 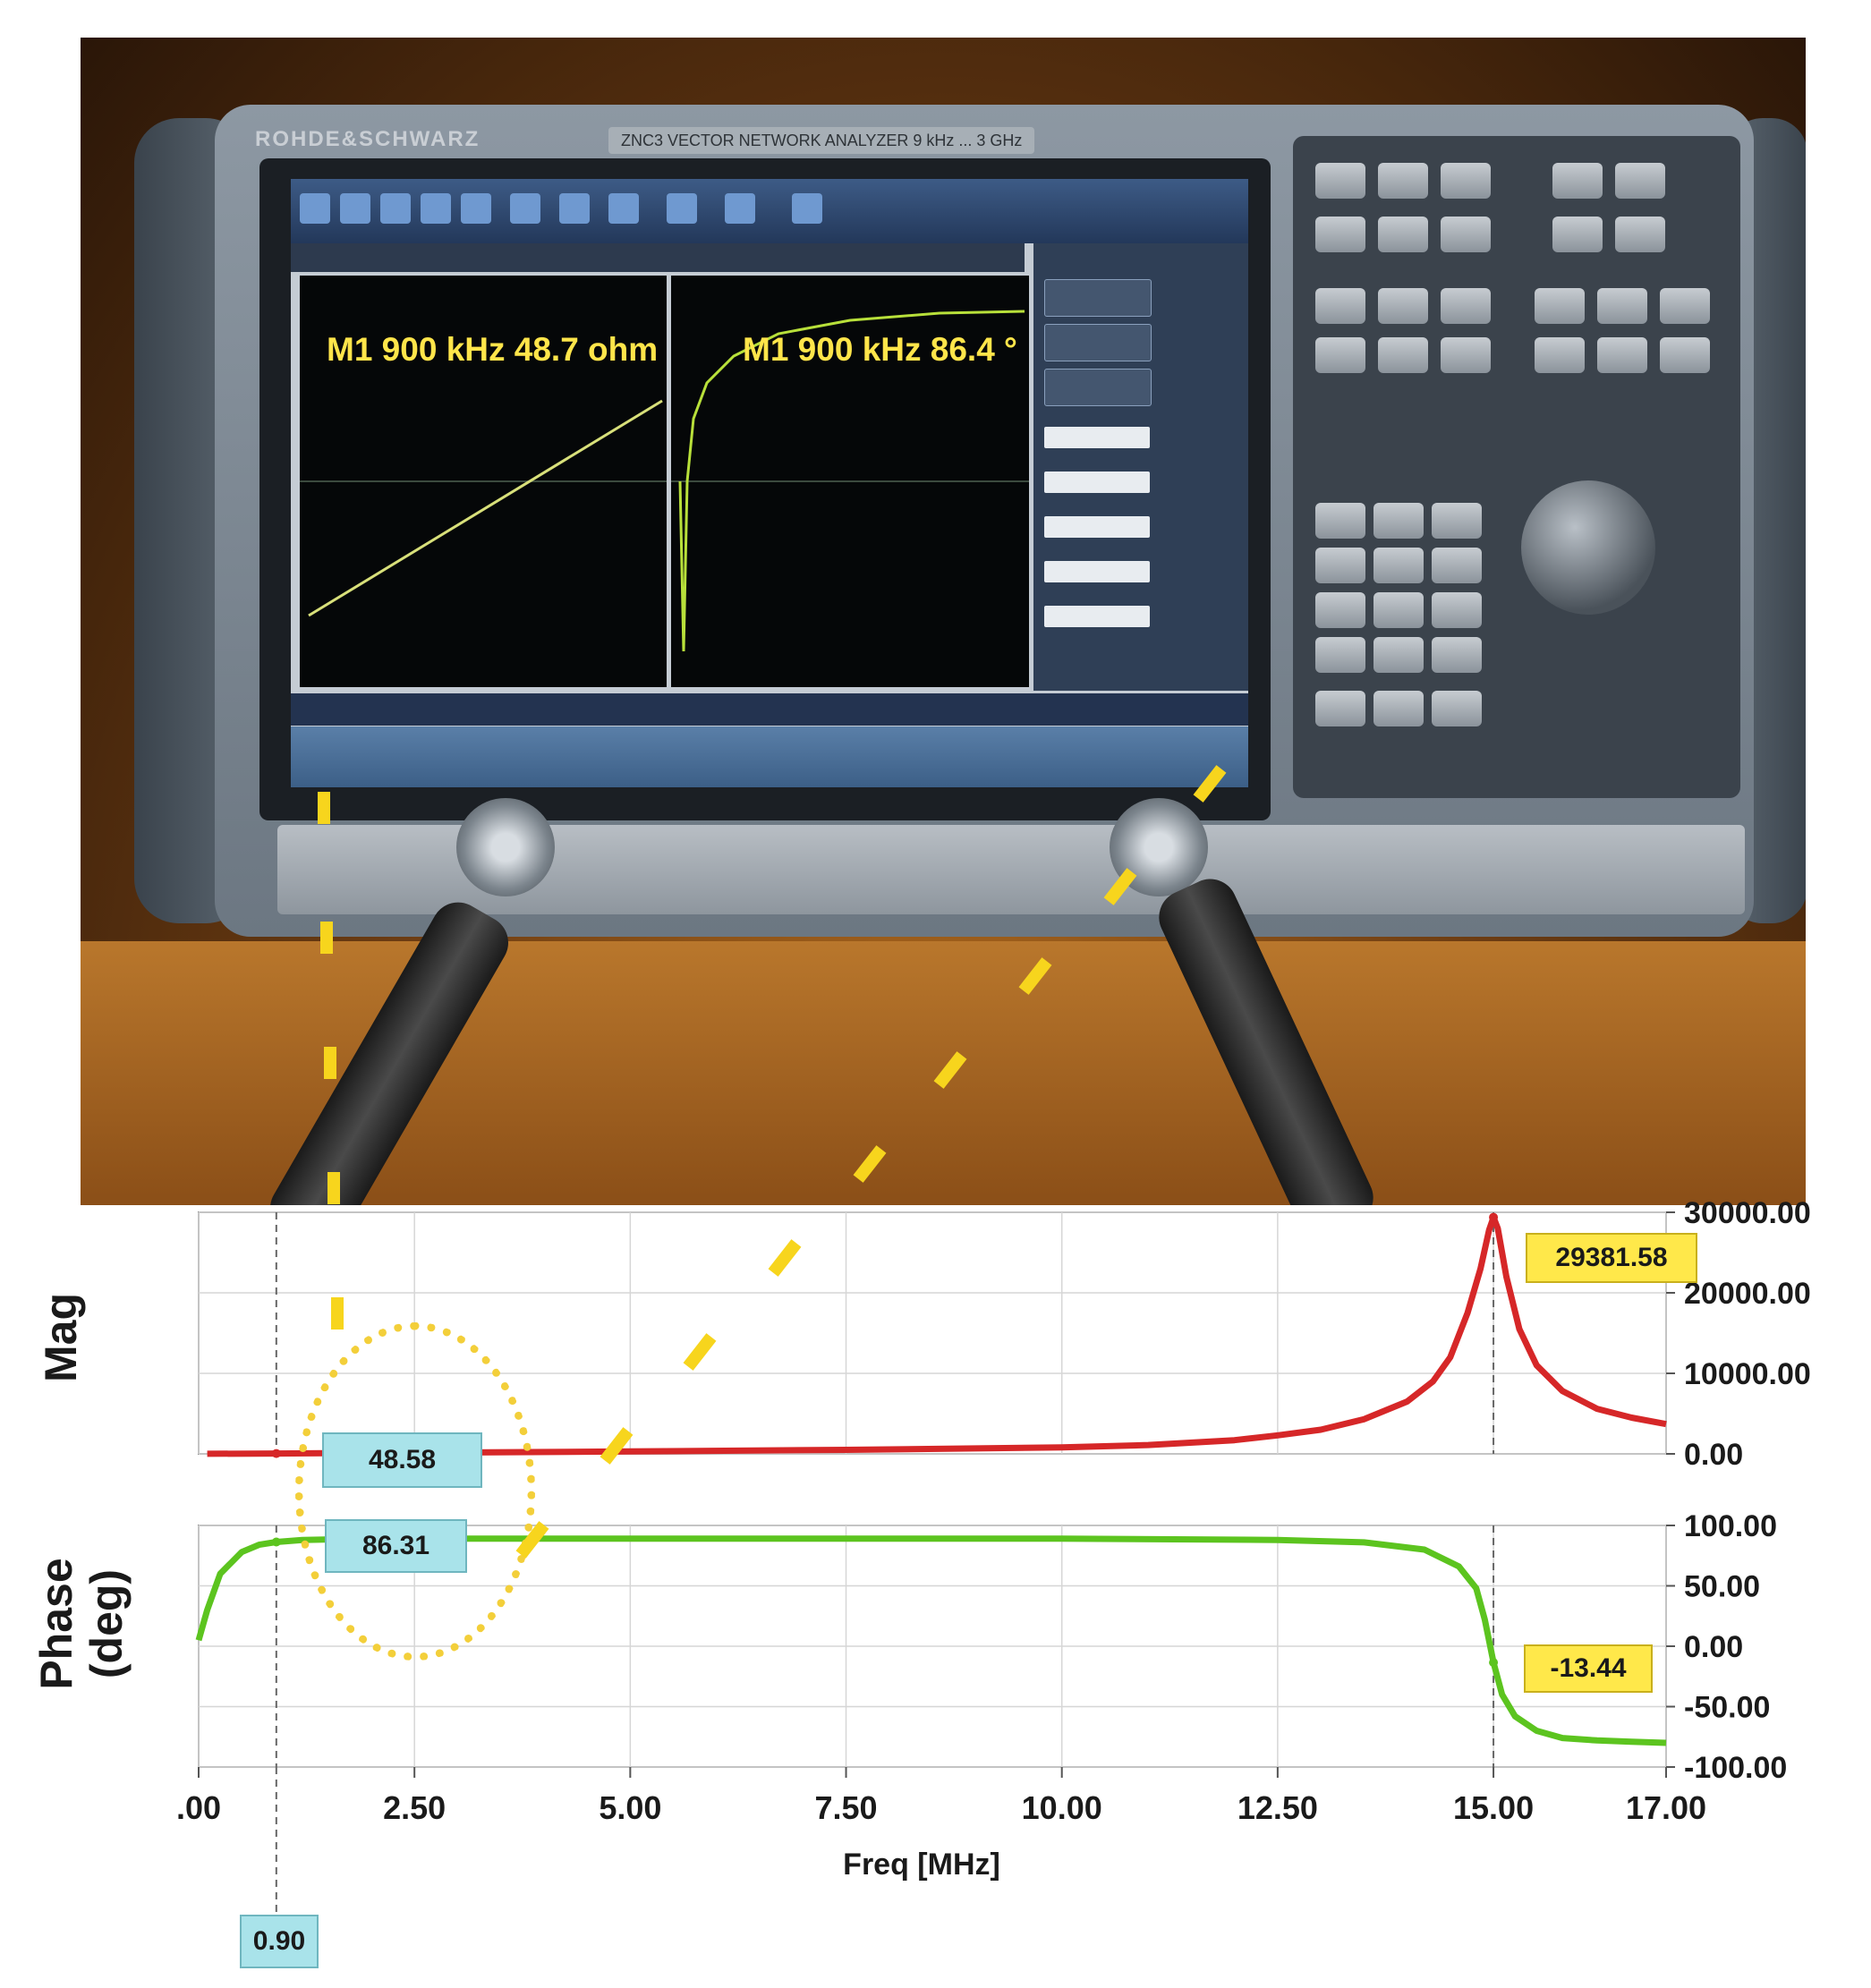 What do you see at coordinates (1097, 616) in the screenshot?
I see `min-field` at bounding box center [1097, 616].